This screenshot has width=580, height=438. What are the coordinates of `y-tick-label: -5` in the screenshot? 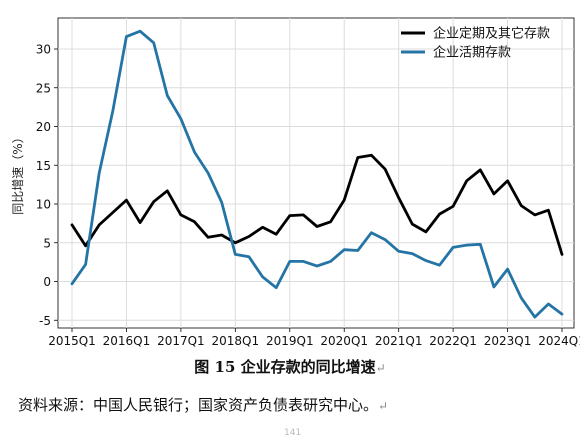 It's located at (45, 321).